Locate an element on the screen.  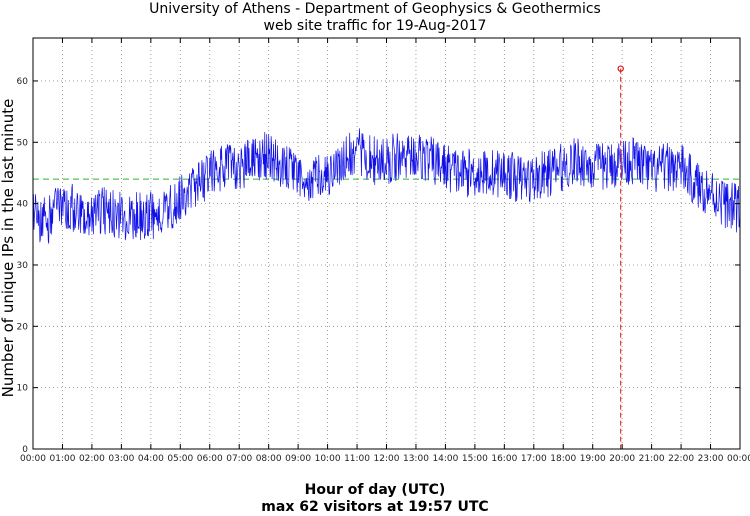
max-visitors-note: max 62 visitors at 19:57 UTC is located at coordinates (375, 507).